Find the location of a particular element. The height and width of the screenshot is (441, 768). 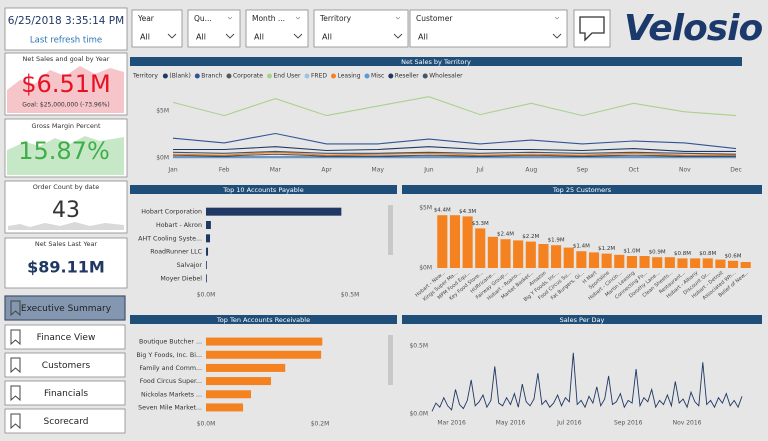

x-tick-label: Oct is located at coordinates (633, 170).